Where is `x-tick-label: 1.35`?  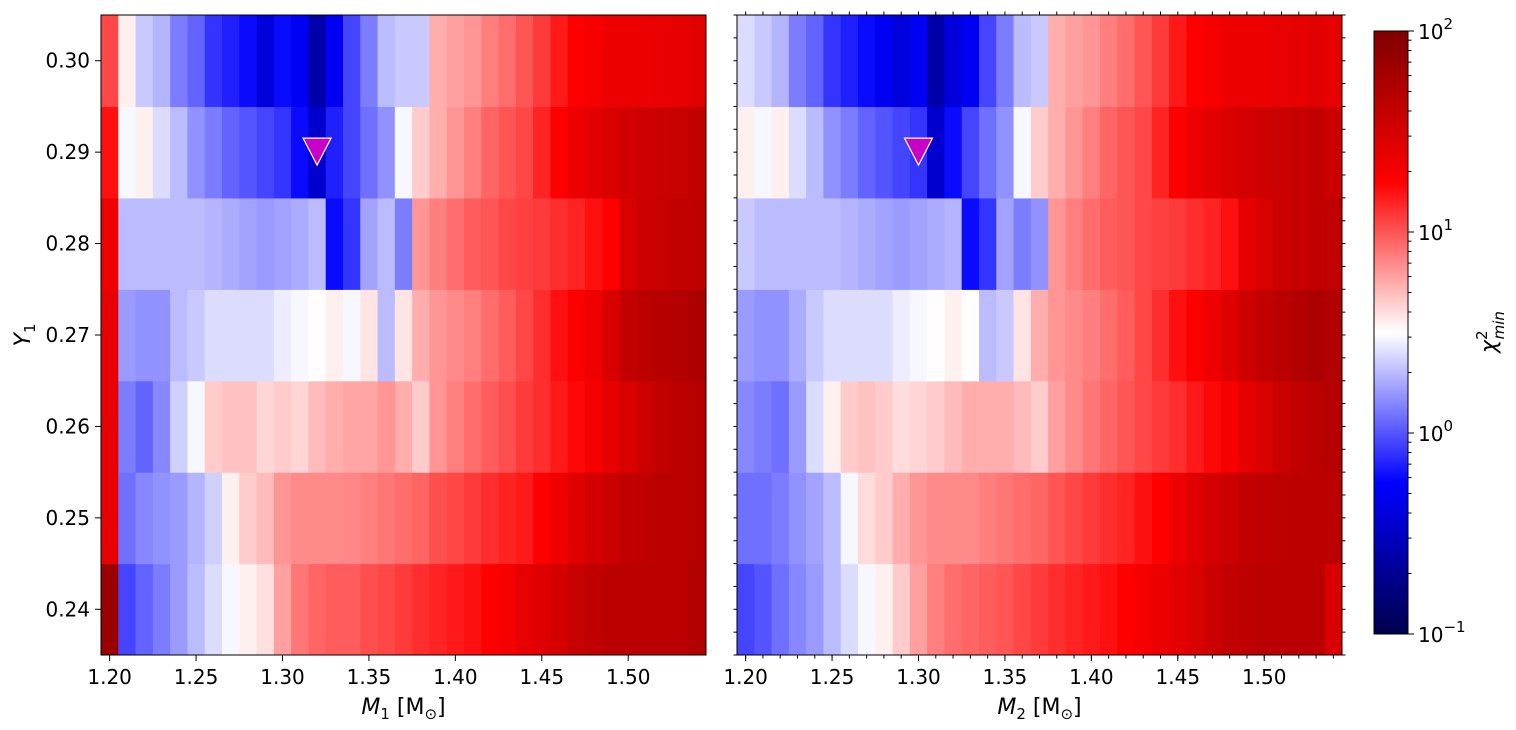 x-tick-label: 1.35 is located at coordinates (1005, 677).